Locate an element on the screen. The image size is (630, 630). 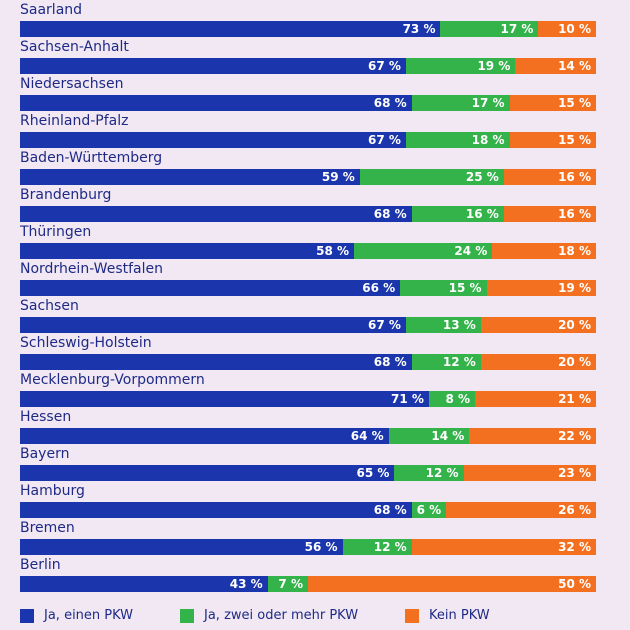
bar-segment: 22 % is located at coordinates (532, 436).